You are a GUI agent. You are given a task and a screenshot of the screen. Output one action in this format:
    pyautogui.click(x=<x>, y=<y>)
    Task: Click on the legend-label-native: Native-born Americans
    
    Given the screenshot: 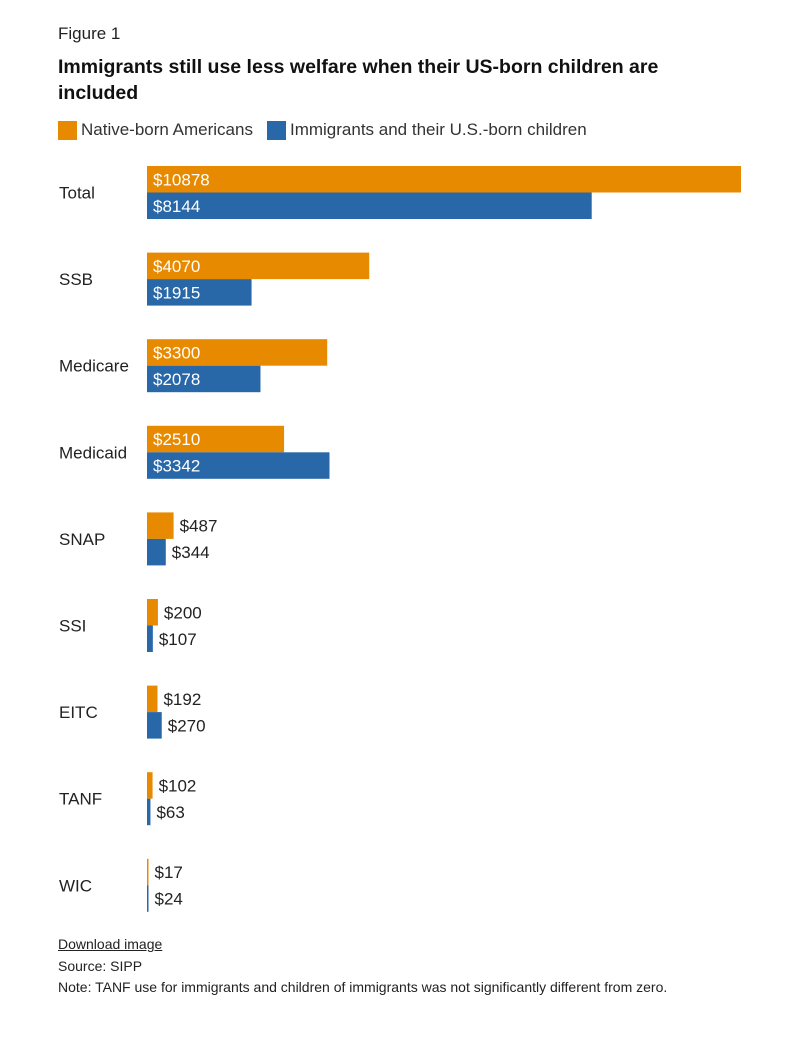 What is the action you would take?
    pyautogui.click(x=167, y=129)
    